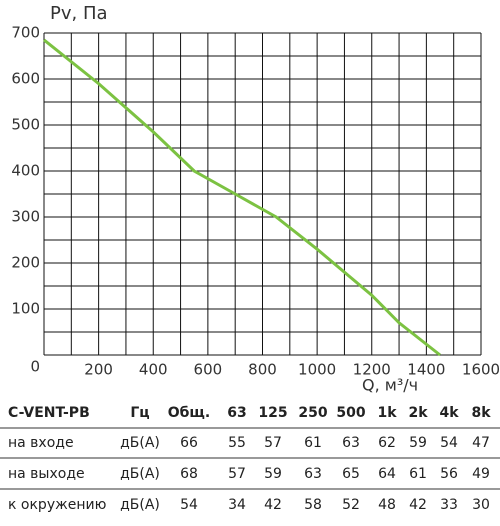 The height and width of the screenshot is (526, 500). Describe the element at coordinates (41, 443) in the screenshot. I see `table-cell: на входе` at that location.